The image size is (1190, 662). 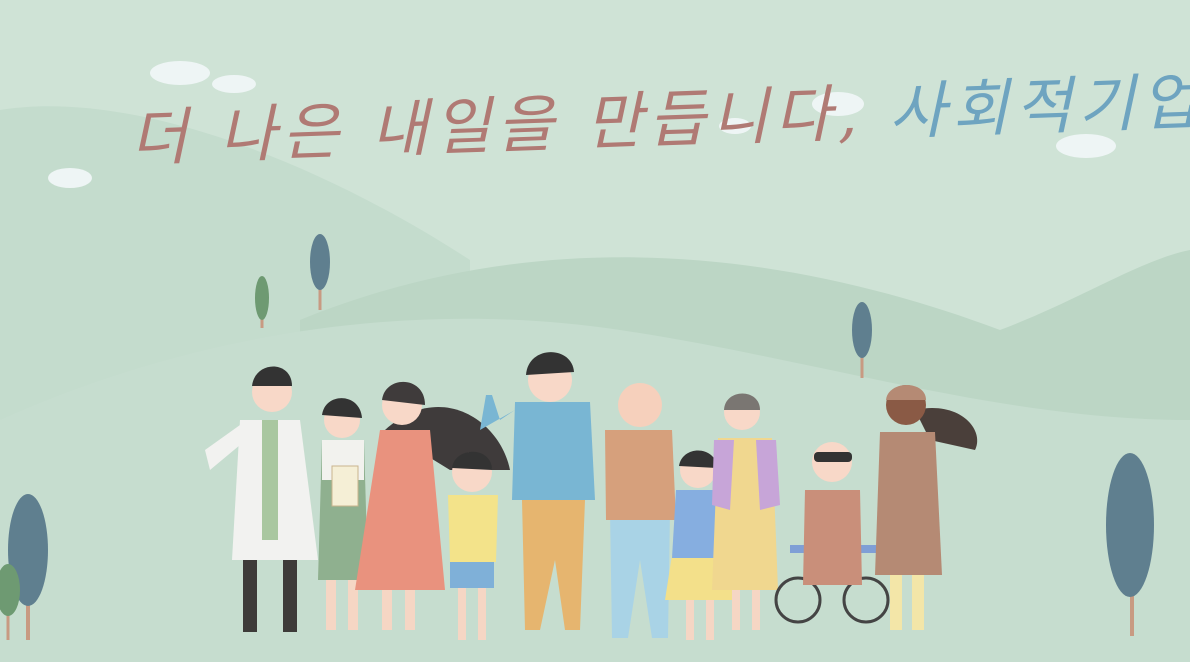 What do you see at coordinates (640, 510) in the screenshot?
I see `grandfather` at bounding box center [640, 510].